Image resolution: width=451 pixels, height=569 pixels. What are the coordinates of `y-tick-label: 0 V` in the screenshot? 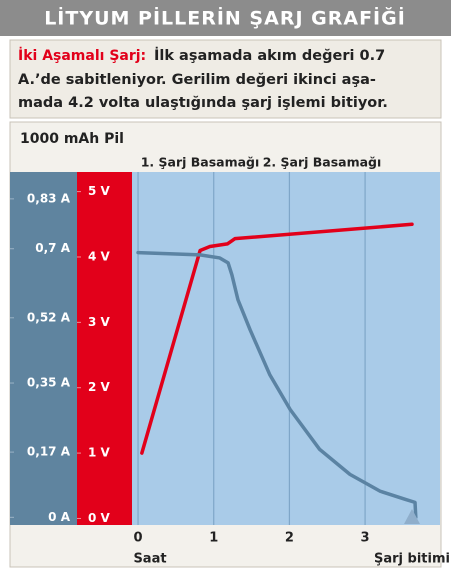 It's located at (99, 518).